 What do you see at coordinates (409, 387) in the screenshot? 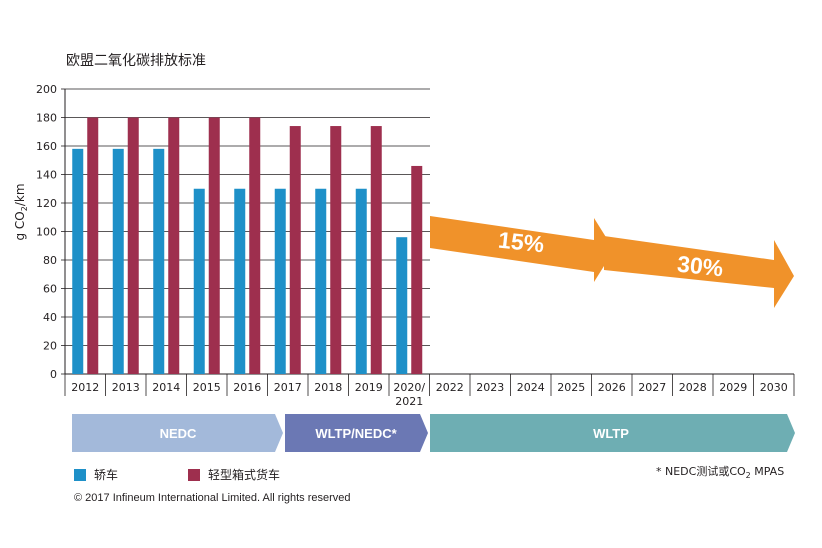
I see `x-tick-label: 2020/` at bounding box center [409, 387].